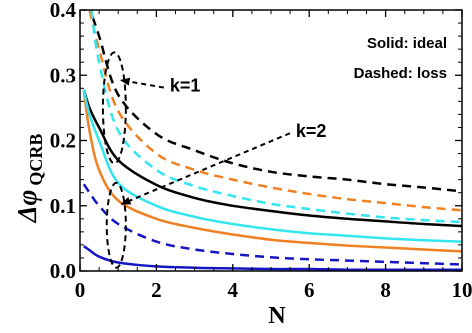 The height and width of the screenshot is (333, 472). Describe the element at coordinates (462, 290) in the screenshot. I see `x-tick-label: 10` at that location.